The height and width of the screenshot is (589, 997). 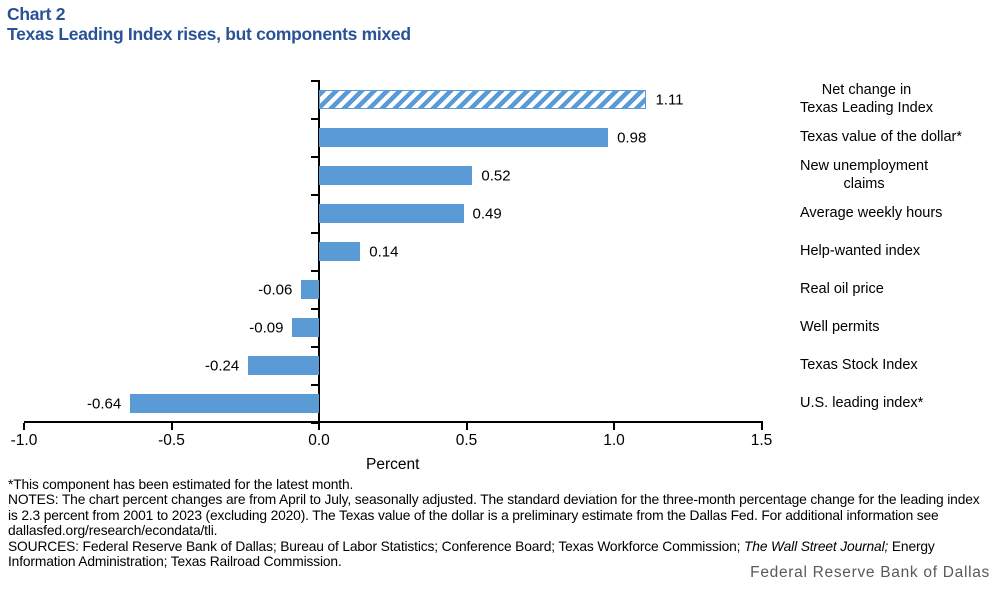 I want to click on category-label: Help-wanted index, so click(x=860, y=251).